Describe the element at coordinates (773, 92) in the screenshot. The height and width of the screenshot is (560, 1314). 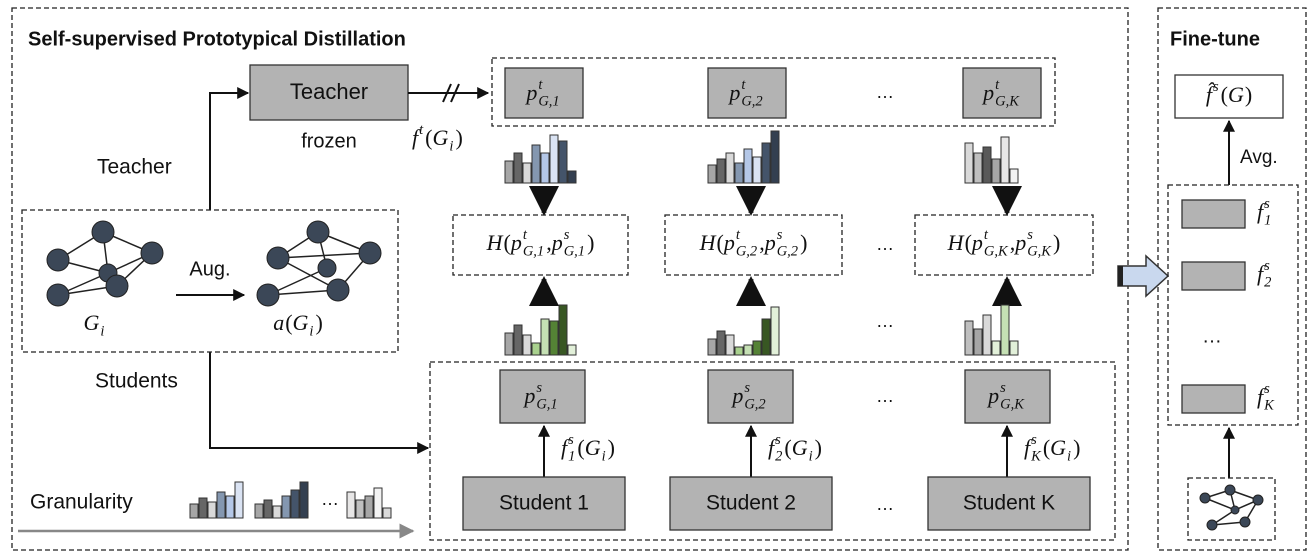
I see `teacher-prototypes-box` at that location.